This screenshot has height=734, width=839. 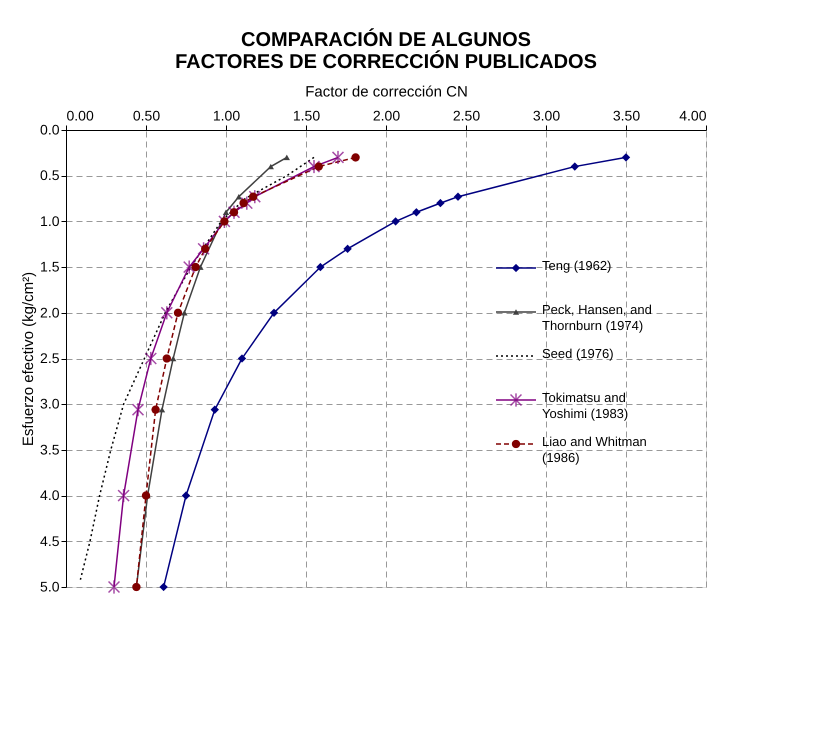 What do you see at coordinates (146, 116) in the screenshot?
I see `x-tick-label: 0.50` at bounding box center [146, 116].